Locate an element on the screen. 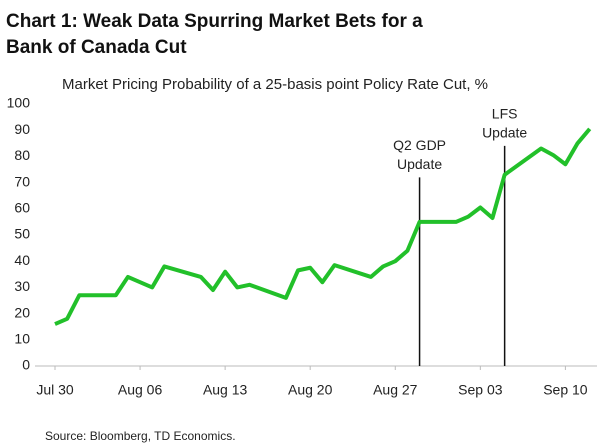 Image resolution: width=600 pixels, height=448 pixels. x-tick-label: Aug 06 is located at coordinates (140, 390).